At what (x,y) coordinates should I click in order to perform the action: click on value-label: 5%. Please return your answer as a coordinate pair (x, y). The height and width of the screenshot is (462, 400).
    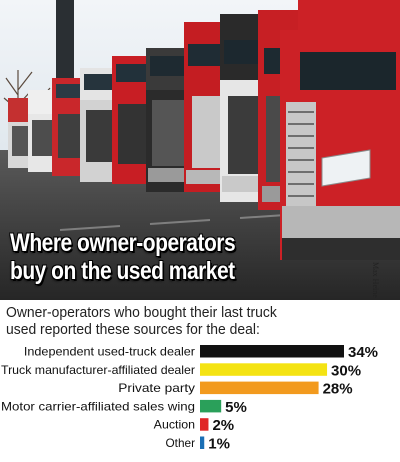
    Looking at the image, I should click on (236, 407).